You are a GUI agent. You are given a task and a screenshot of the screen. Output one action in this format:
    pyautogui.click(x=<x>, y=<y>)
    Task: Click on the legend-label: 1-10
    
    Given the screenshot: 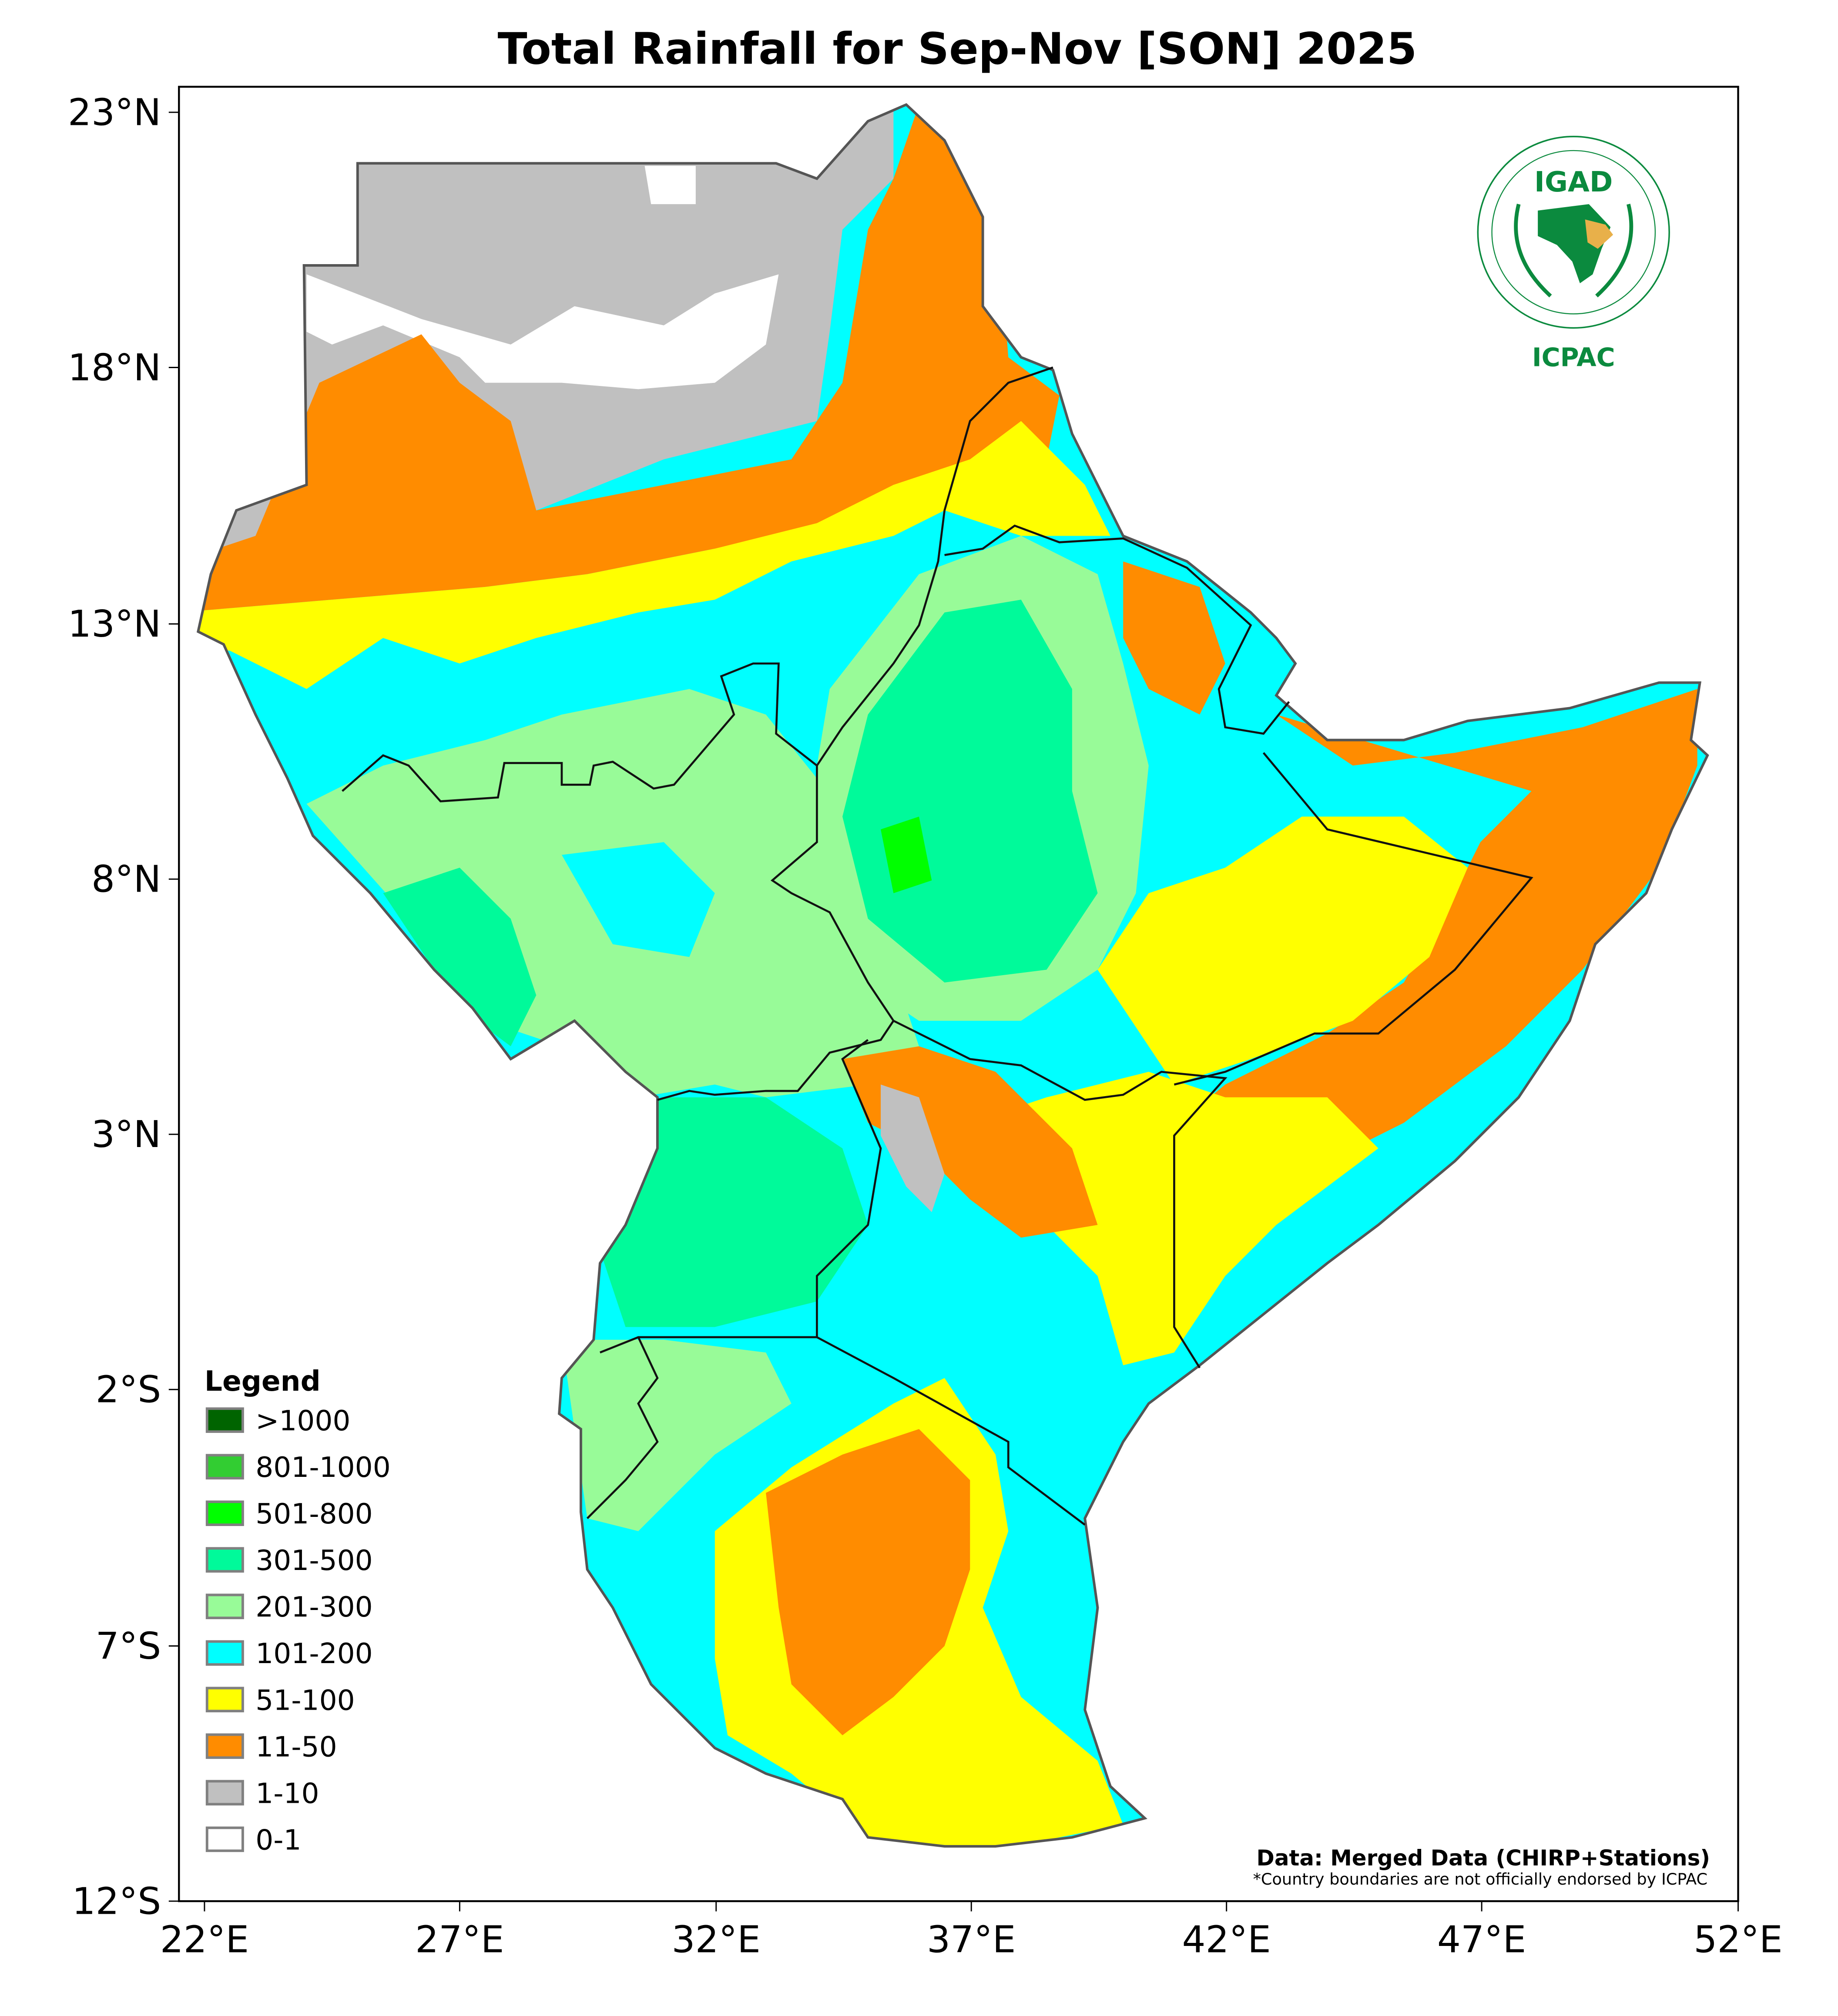 What is the action you would take?
    pyautogui.click(x=287, y=1794)
    